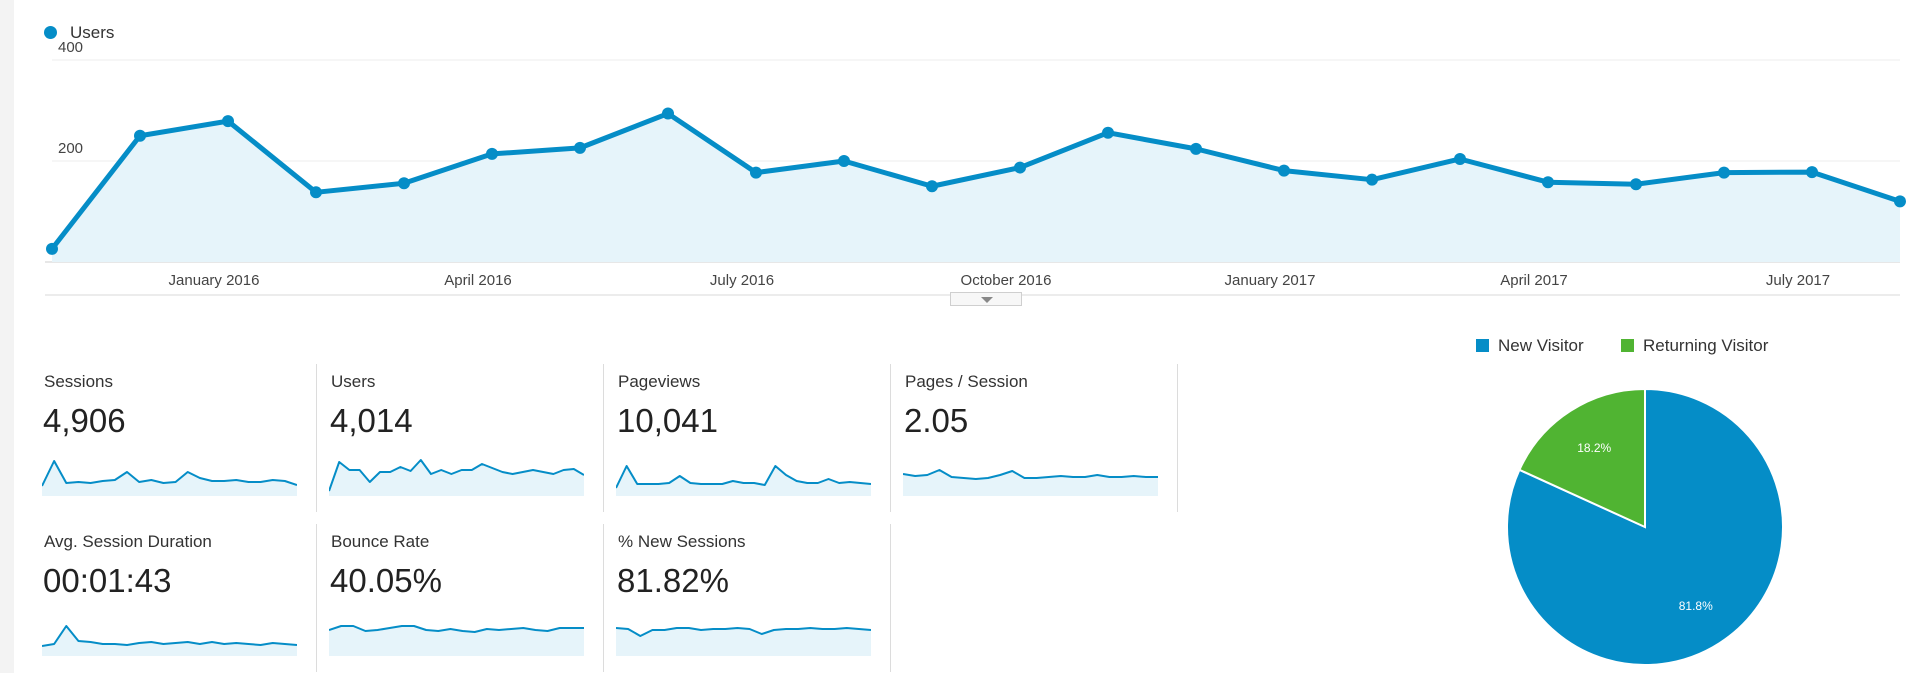 This screenshot has width=1920, height=673. I want to click on left-rail, so click(7, 336).